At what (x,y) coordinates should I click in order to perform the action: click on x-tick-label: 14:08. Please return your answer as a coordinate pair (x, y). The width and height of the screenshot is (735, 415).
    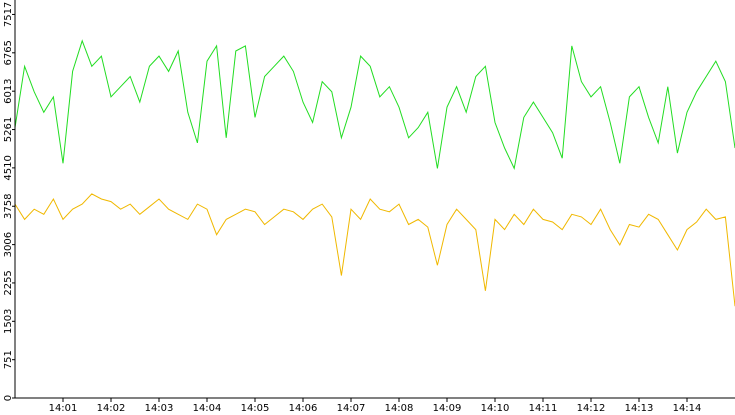
    Looking at the image, I should click on (399, 408).